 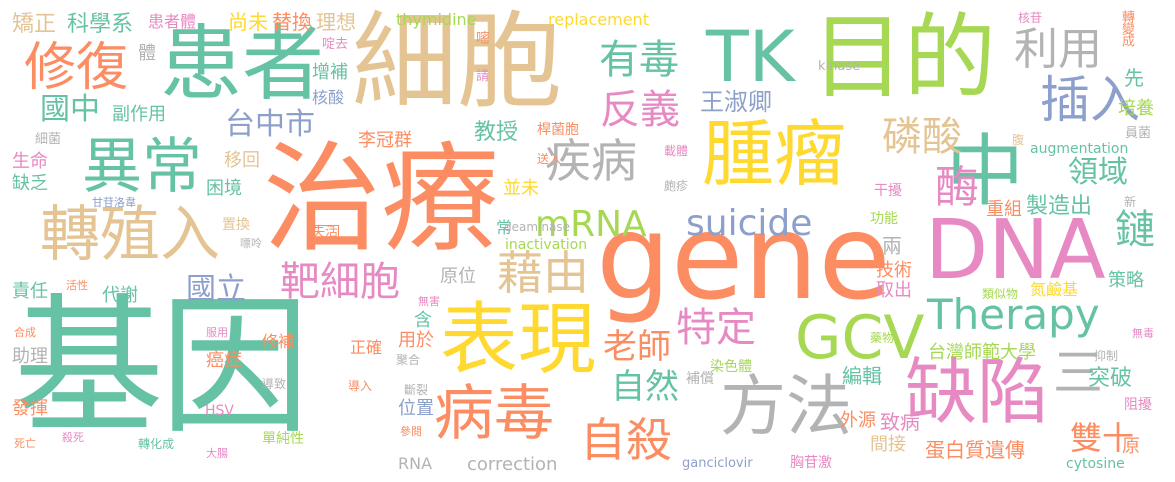 I want to click on word-huoxing: 活性, so click(x=77, y=285).